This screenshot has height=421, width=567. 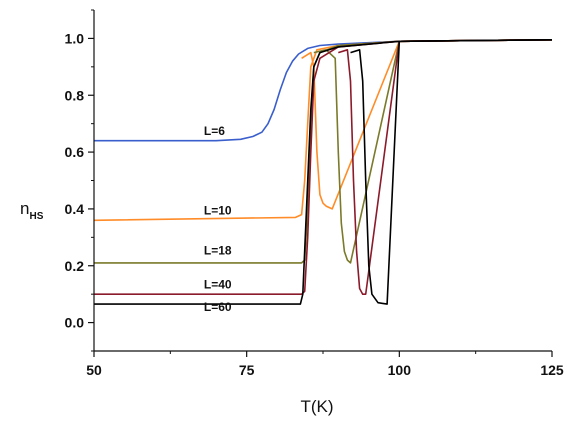 I want to click on y-tick-label: 0.8, so click(x=75, y=95).